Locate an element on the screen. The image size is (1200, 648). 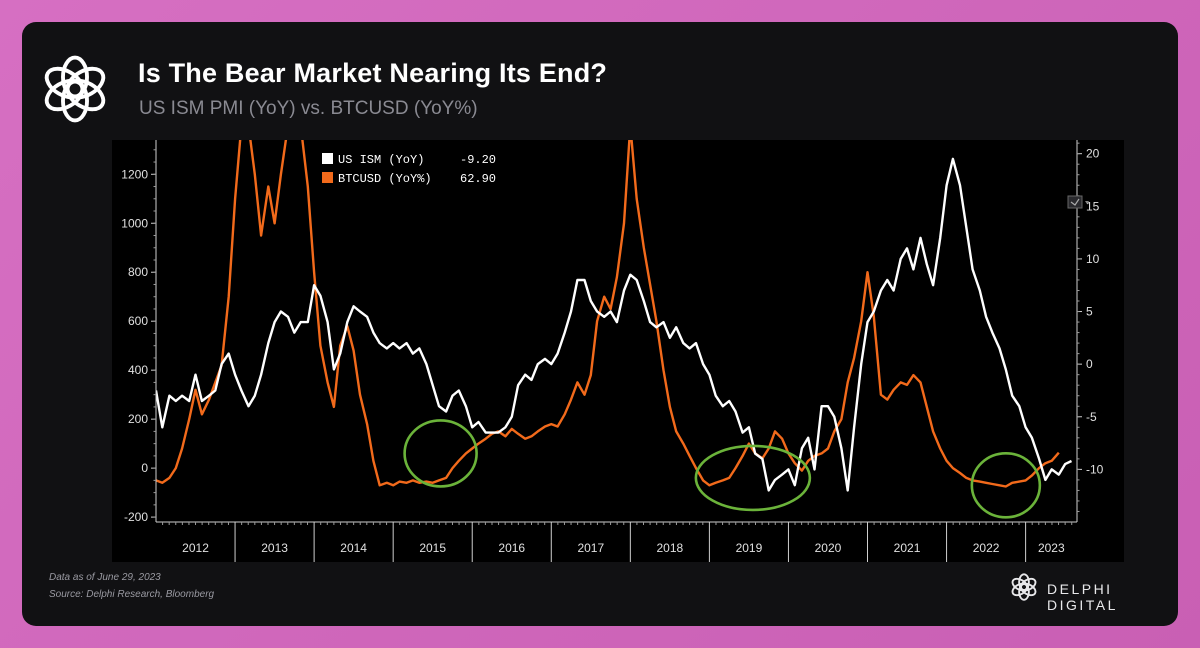
legend-background is located at coordinates (411, 168).